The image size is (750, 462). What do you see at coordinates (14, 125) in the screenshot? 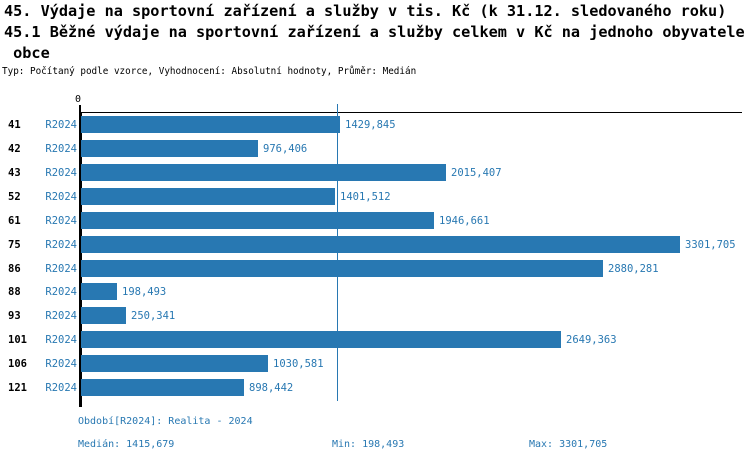
I see `row-category-label: 41` at bounding box center [14, 125].